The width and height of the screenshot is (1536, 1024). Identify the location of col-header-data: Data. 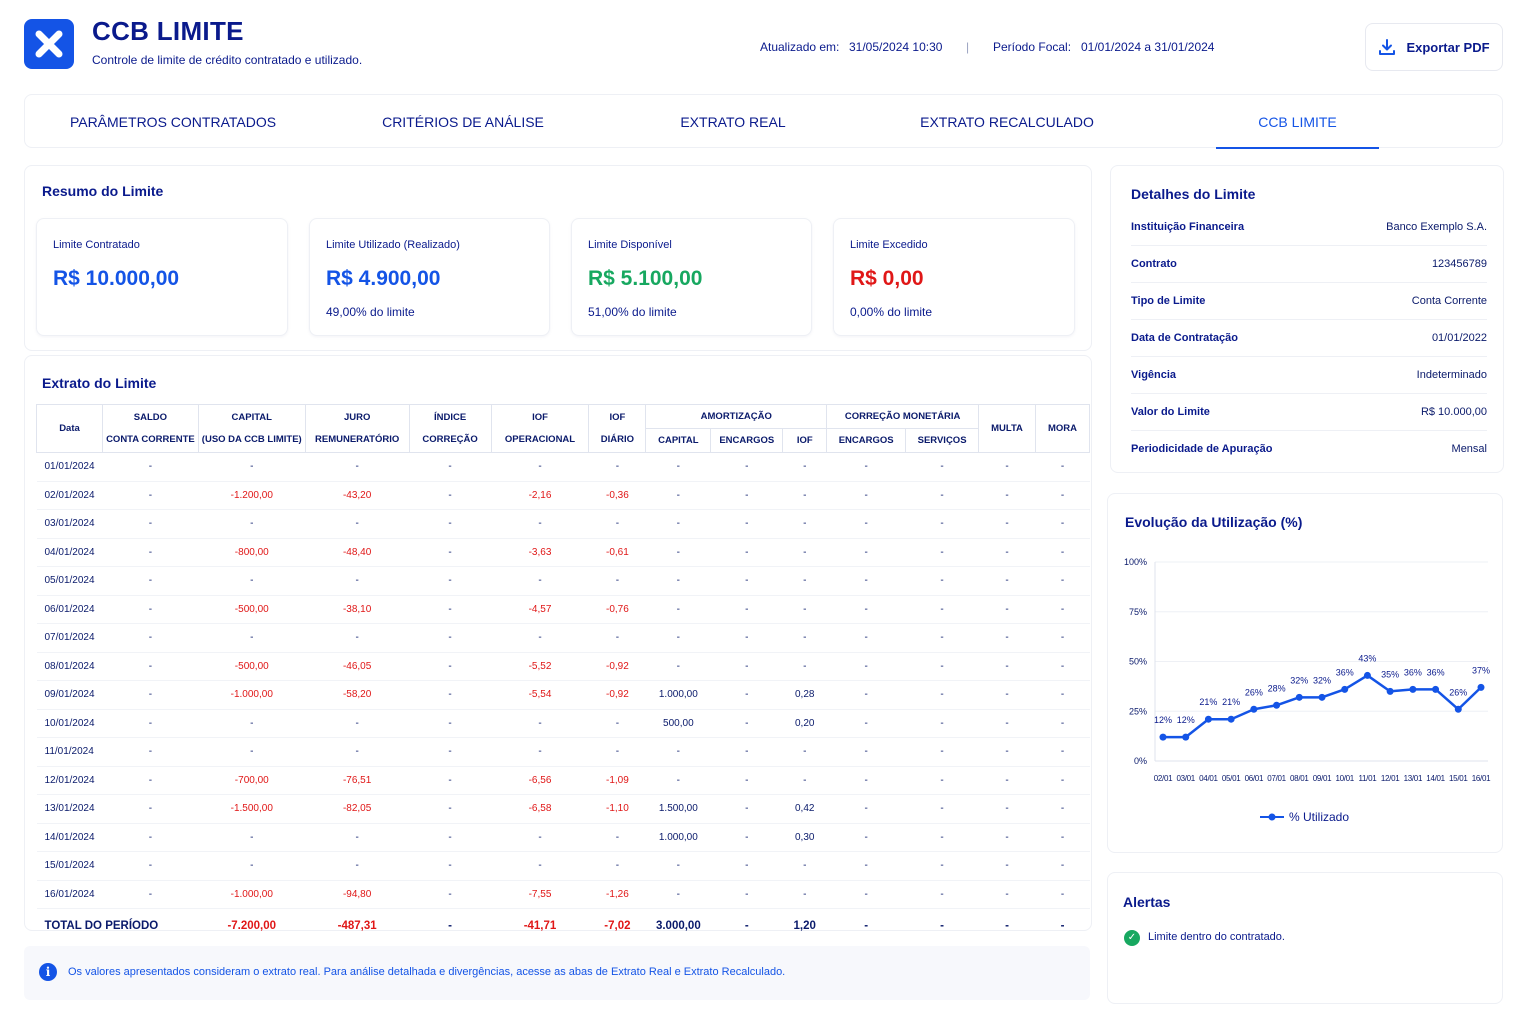
(69, 428).